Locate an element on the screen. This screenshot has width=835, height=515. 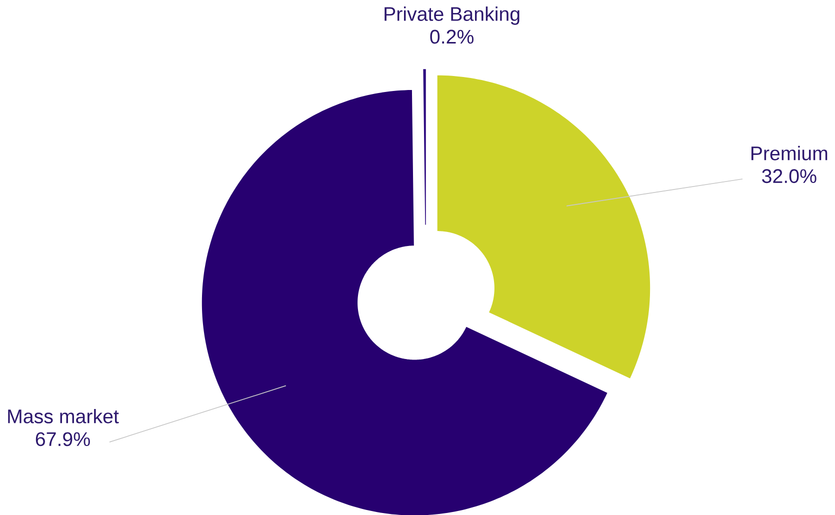
slice-label: Premium is located at coordinates (789, 153).